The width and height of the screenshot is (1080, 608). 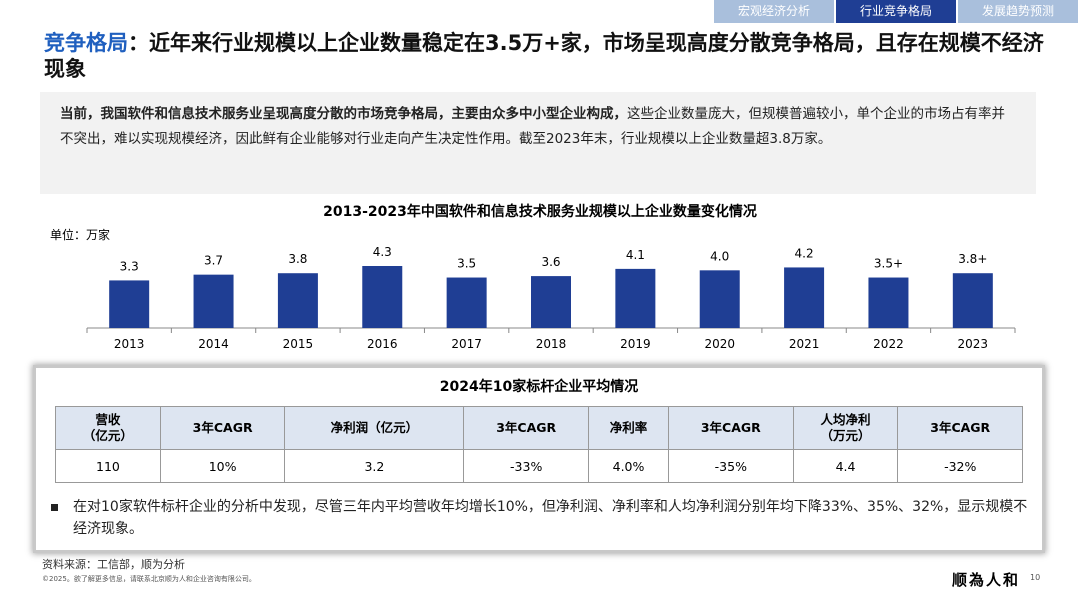 I want to click on table-cell: 4.0%, so click(x=628, y=466).